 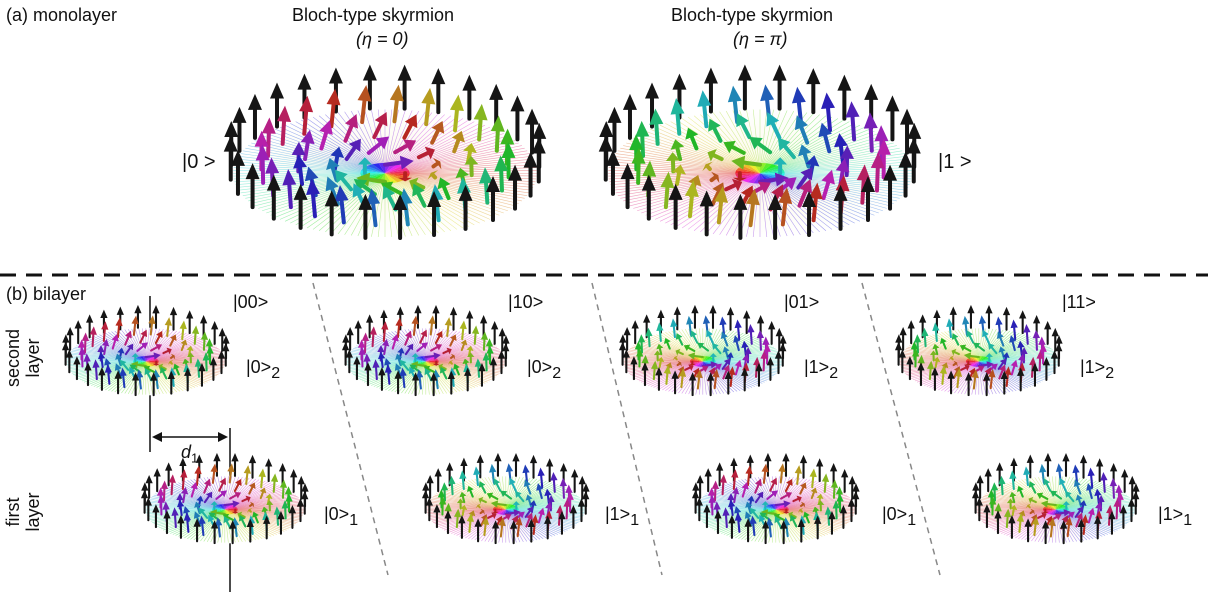 What do you see at coordinates (622, 516) in the screenshot?
I see `ket-col2-first: |1>1` at bounding box center [622, 516].